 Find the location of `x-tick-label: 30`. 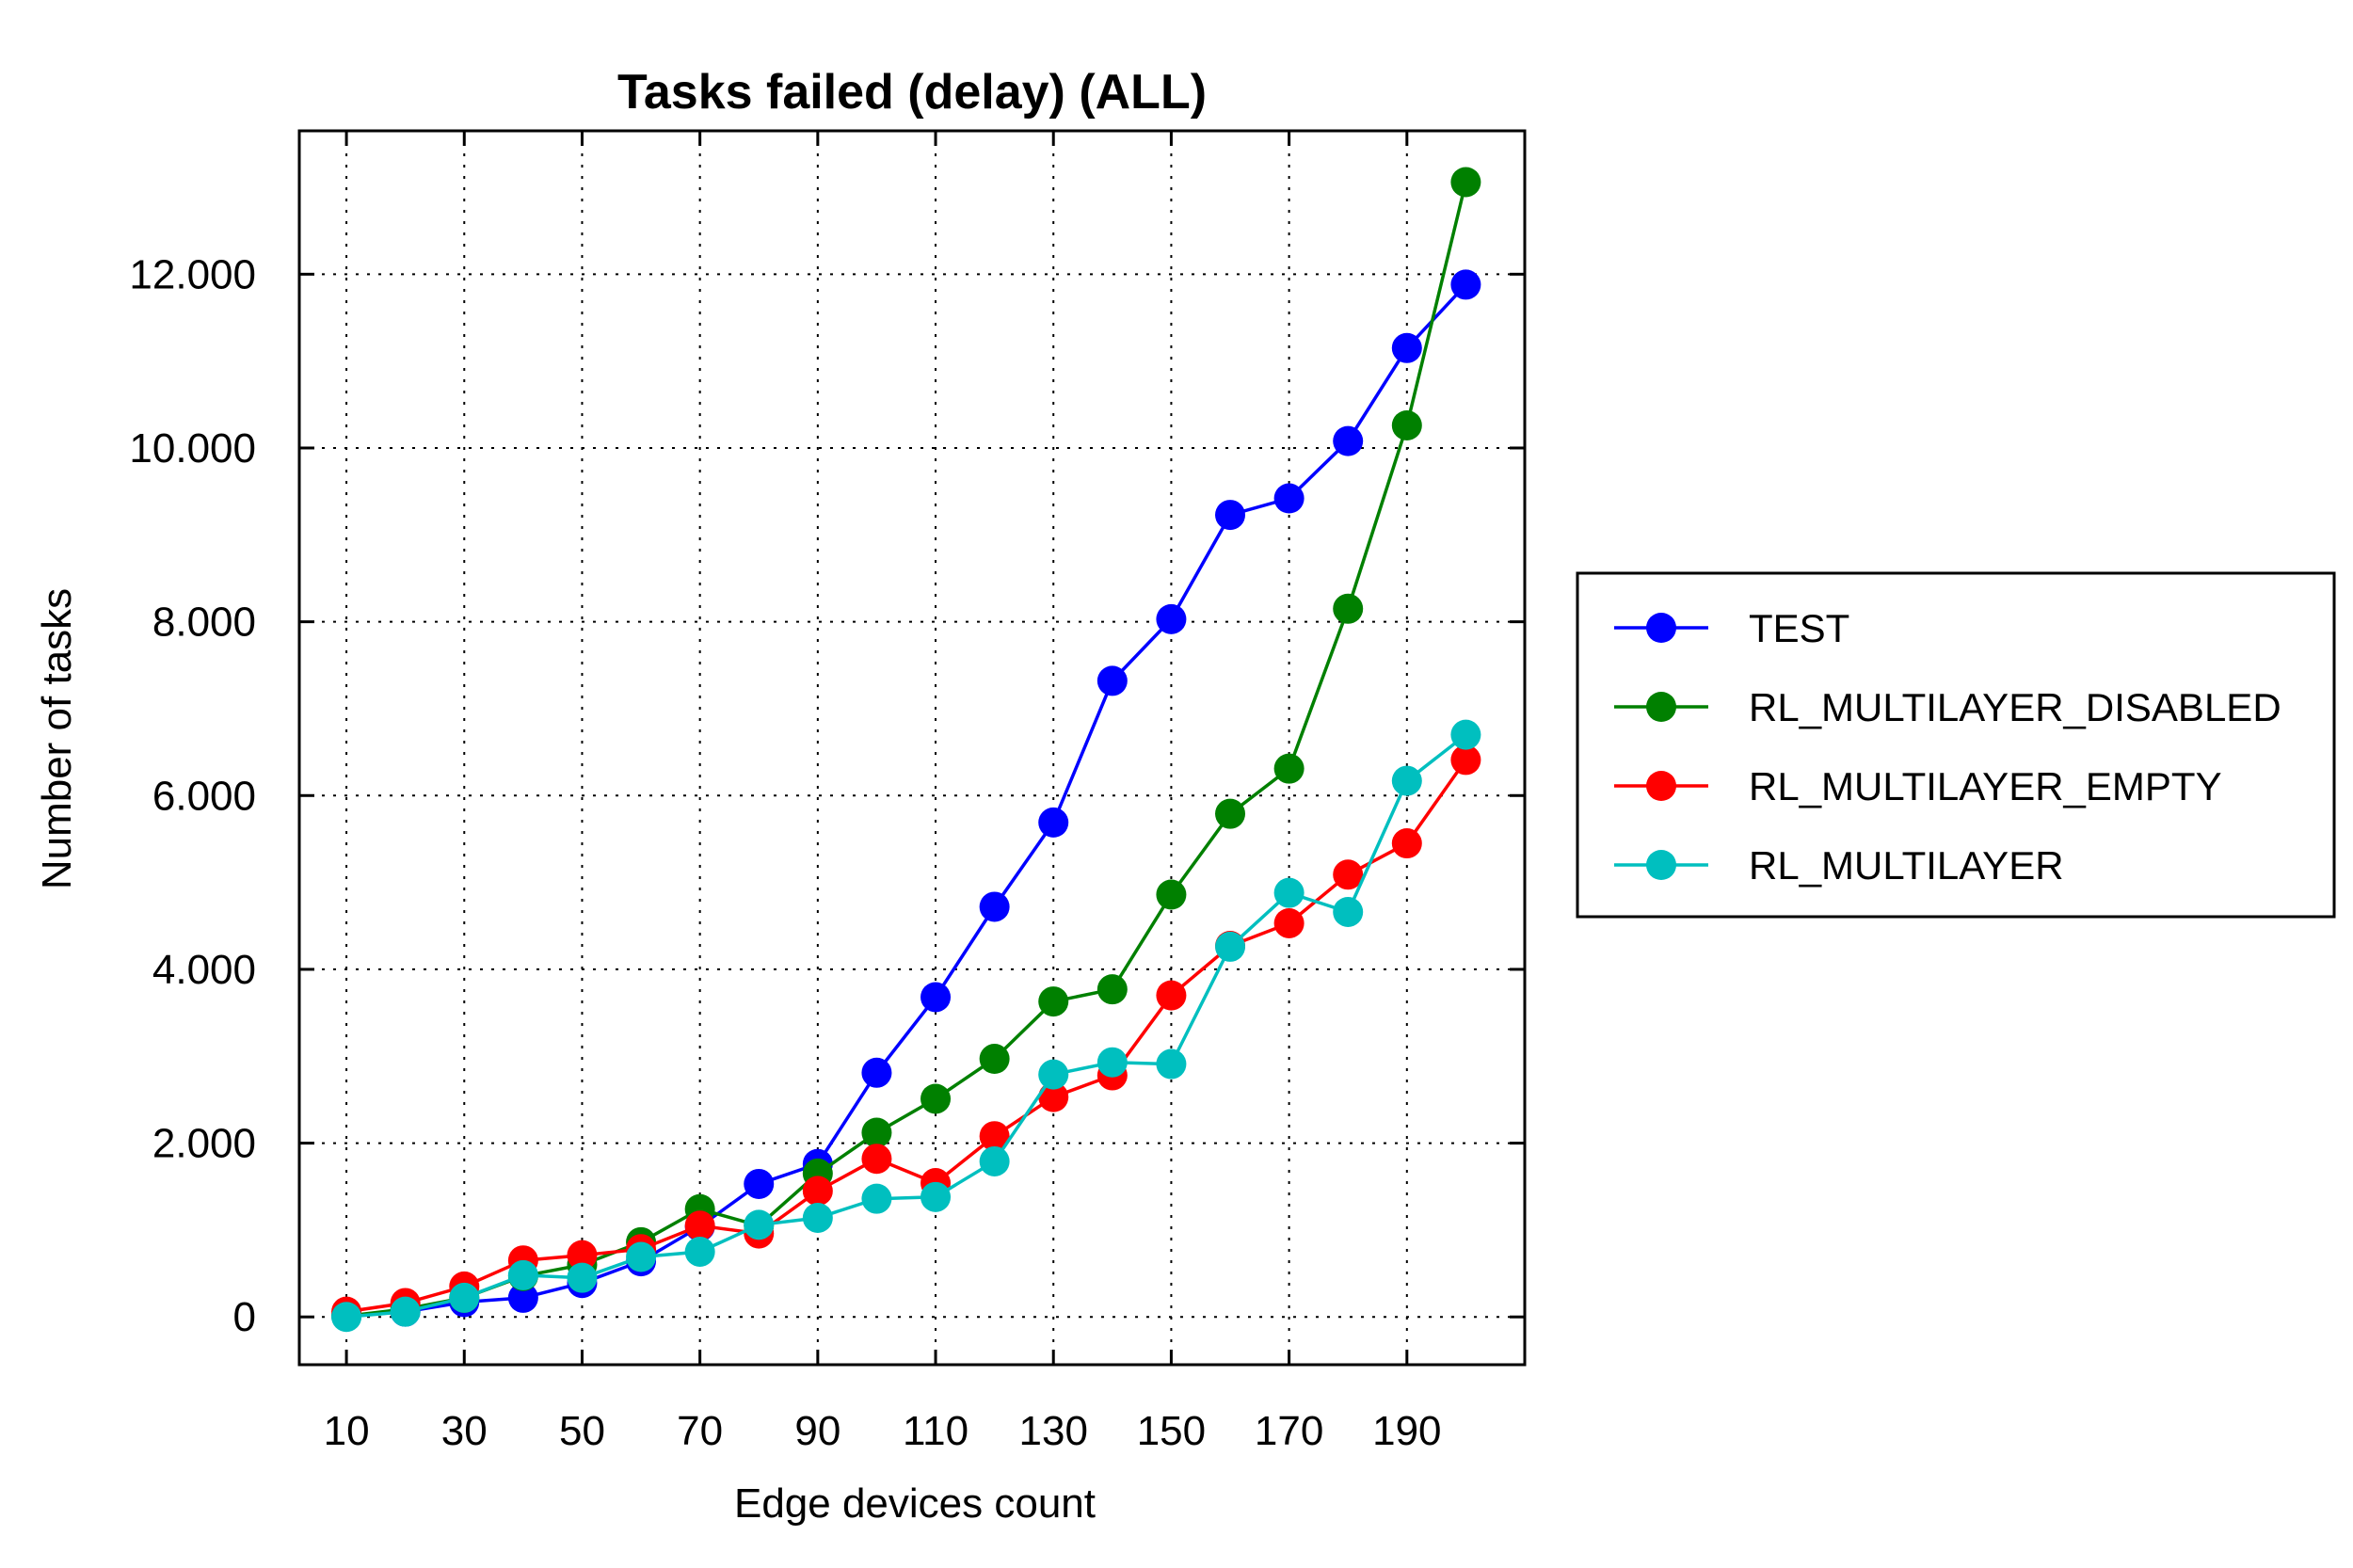

x-tick-label: 30 is located at coordinates (465, 1431).